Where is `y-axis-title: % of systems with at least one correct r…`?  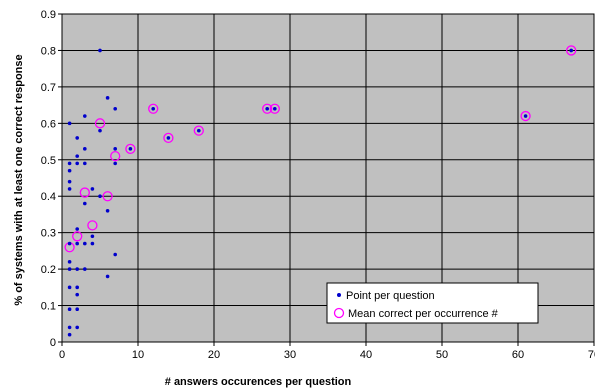 y-axis-title: % of systems with at least one correct r… is located at coordinates (19, 179).